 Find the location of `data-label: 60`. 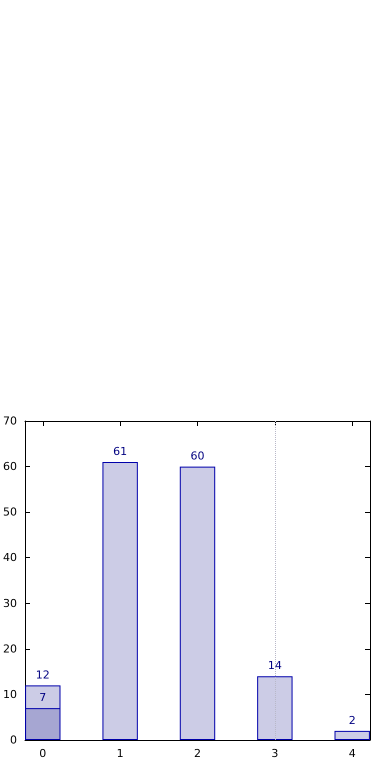

data-label: 60 is located at coordinates (197, 456).